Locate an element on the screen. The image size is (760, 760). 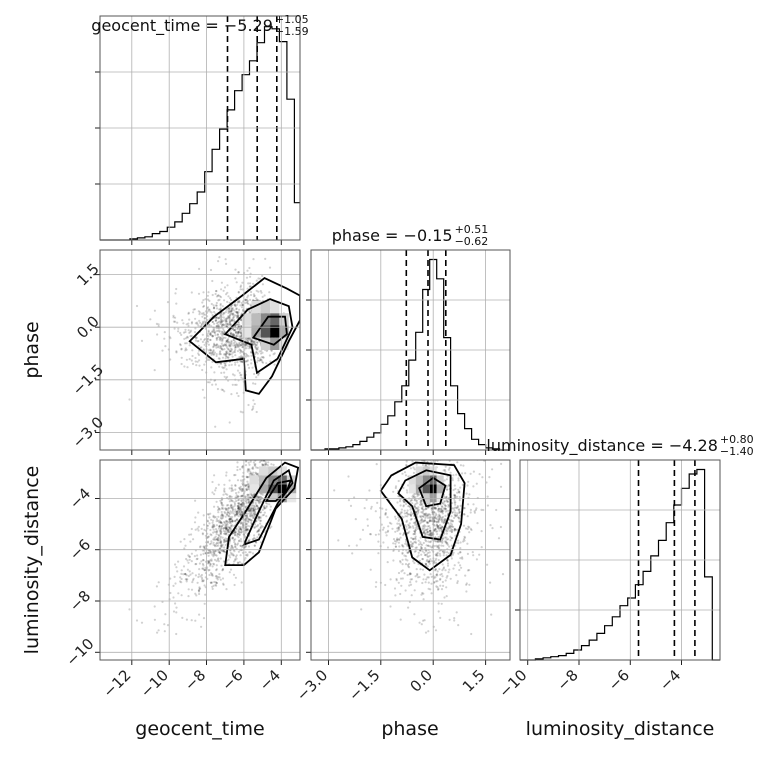
y-axis-label-luminosity-distance: luminosity_distance is located at coordinates (32, 560).